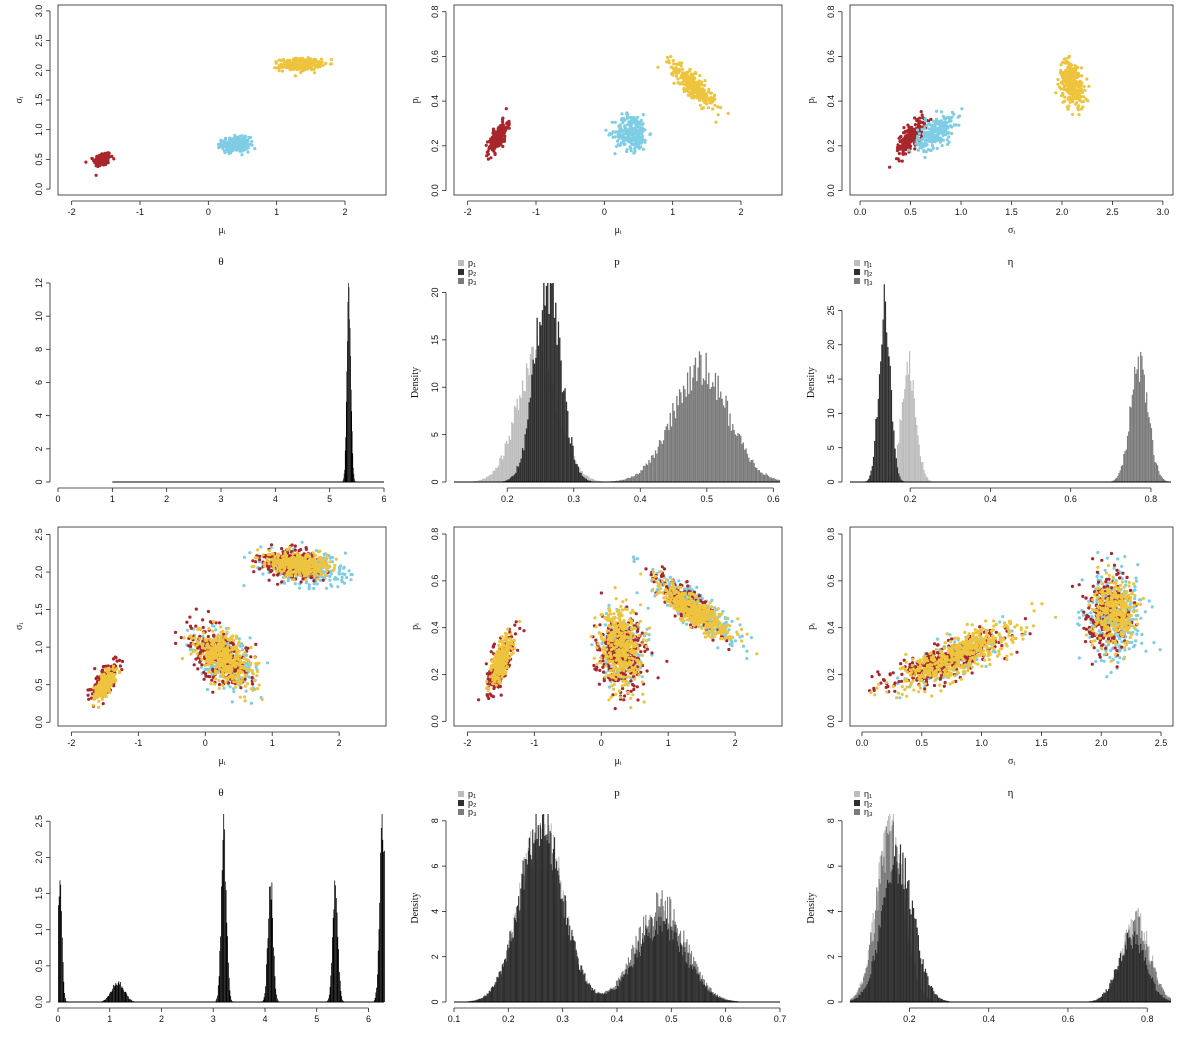  What do you see at coordinates (990, 499) in the screenshot?
I see `x-tick-label: 0.4` at bounding box center [990, 499].